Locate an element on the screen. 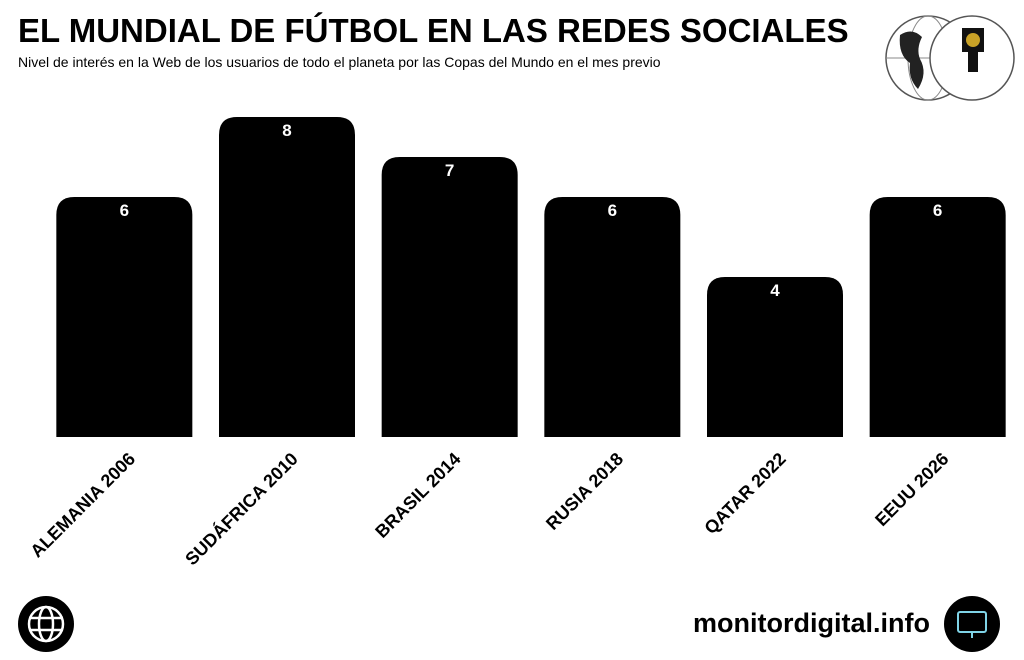 This screenshot has width=1024, height=660. value-label: 7 is located at coordinates (449, 170).